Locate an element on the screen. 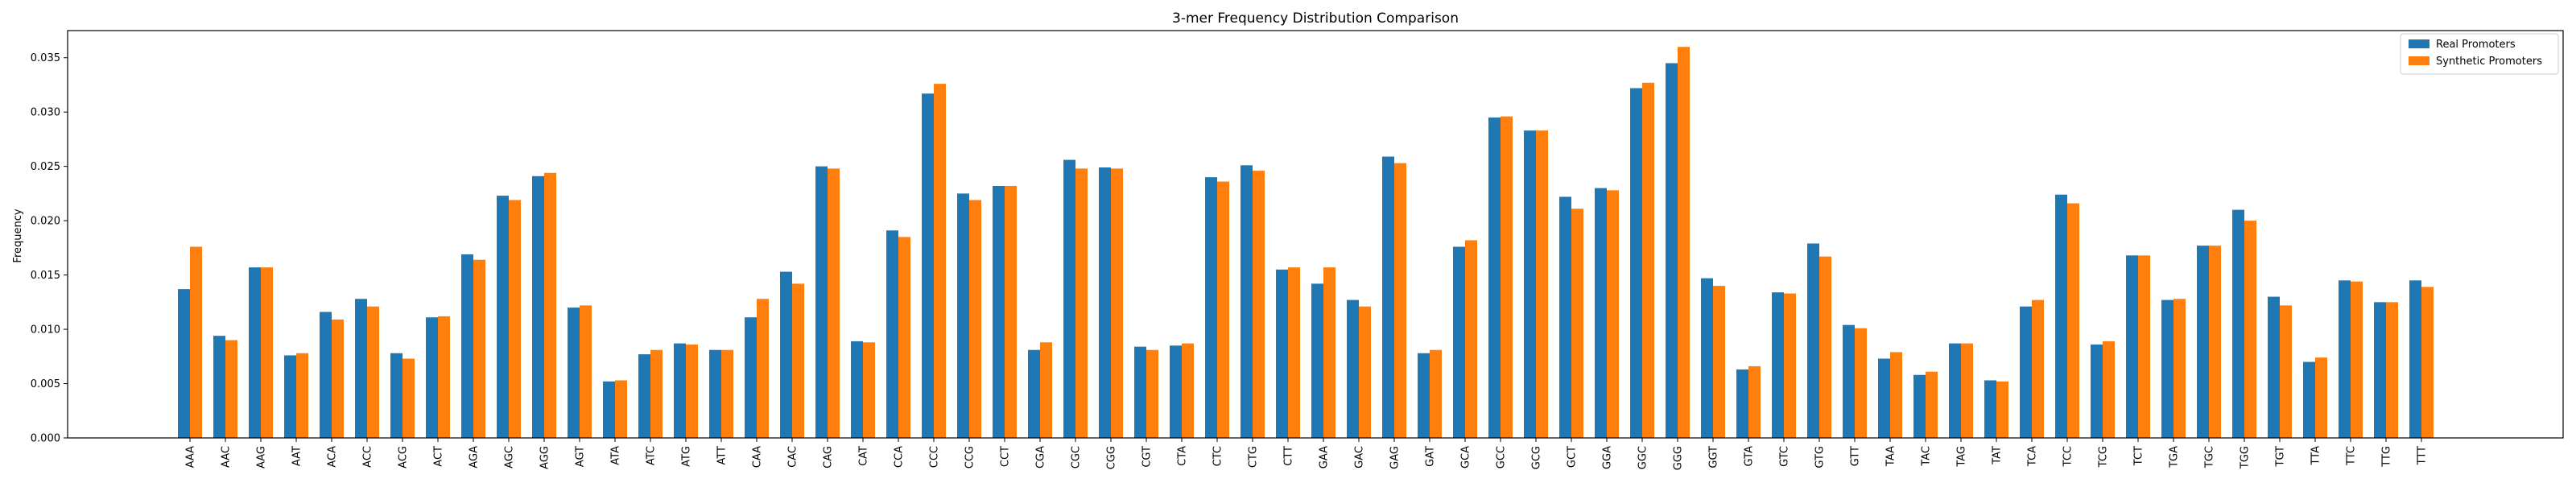 The image size is (2576, 483). y-axis: 0.000 0.005 0.010 0.015 0.020 0.025 0.030 0.035 is located at coordinates (49, 248).